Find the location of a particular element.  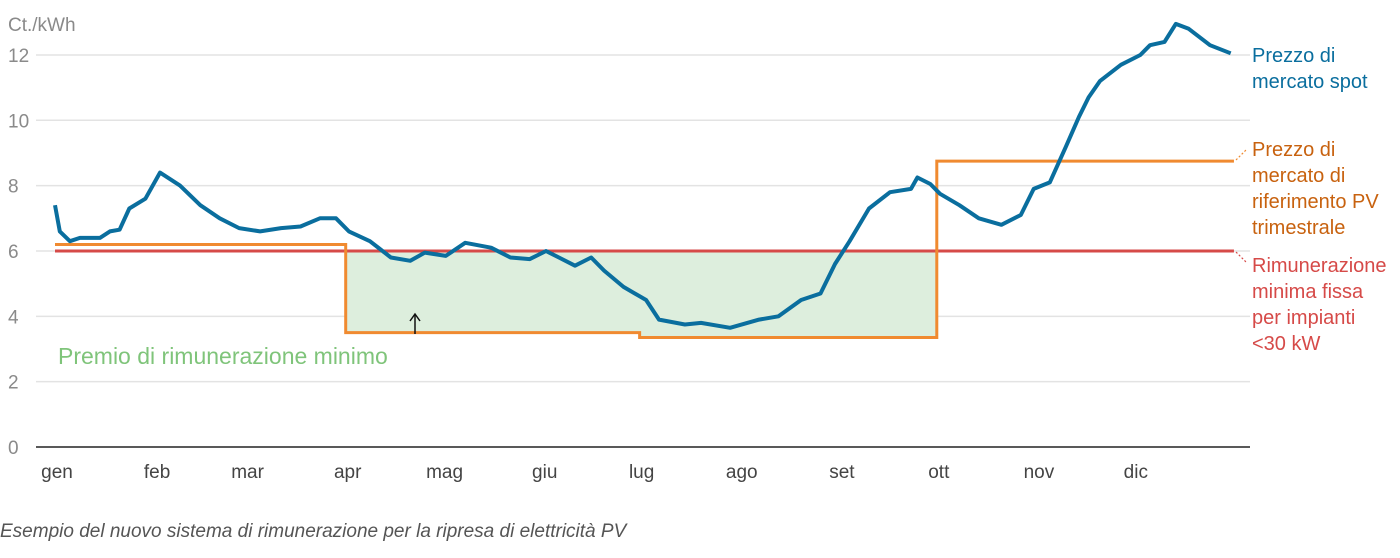

label-spot-price: mercato spot is located at coordinates (1310, 82).